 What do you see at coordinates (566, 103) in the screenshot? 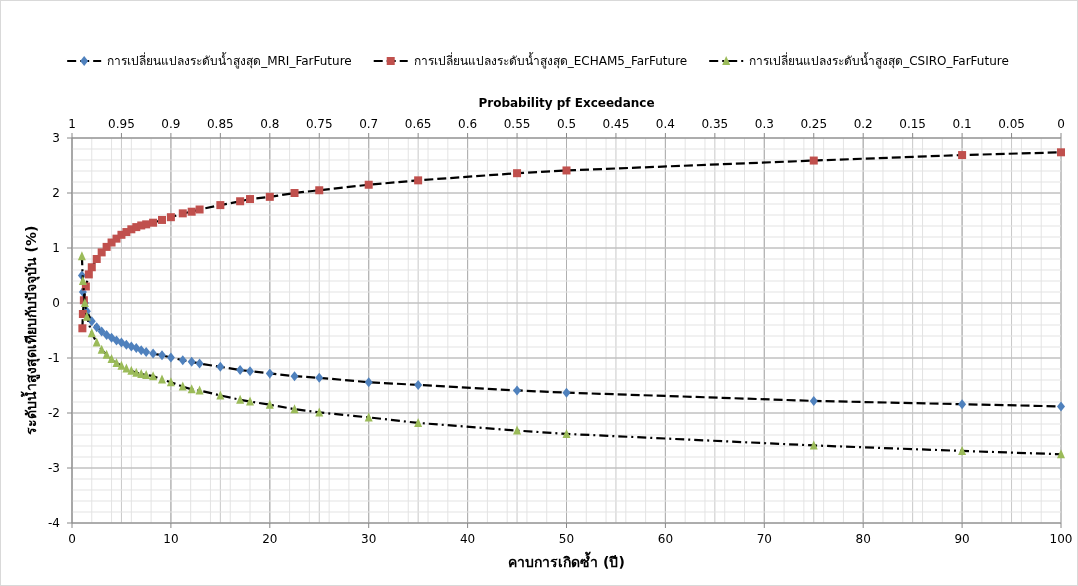
I see `x2-axis-title: Probability pf Exceedance` at bounding box center [566, 103].